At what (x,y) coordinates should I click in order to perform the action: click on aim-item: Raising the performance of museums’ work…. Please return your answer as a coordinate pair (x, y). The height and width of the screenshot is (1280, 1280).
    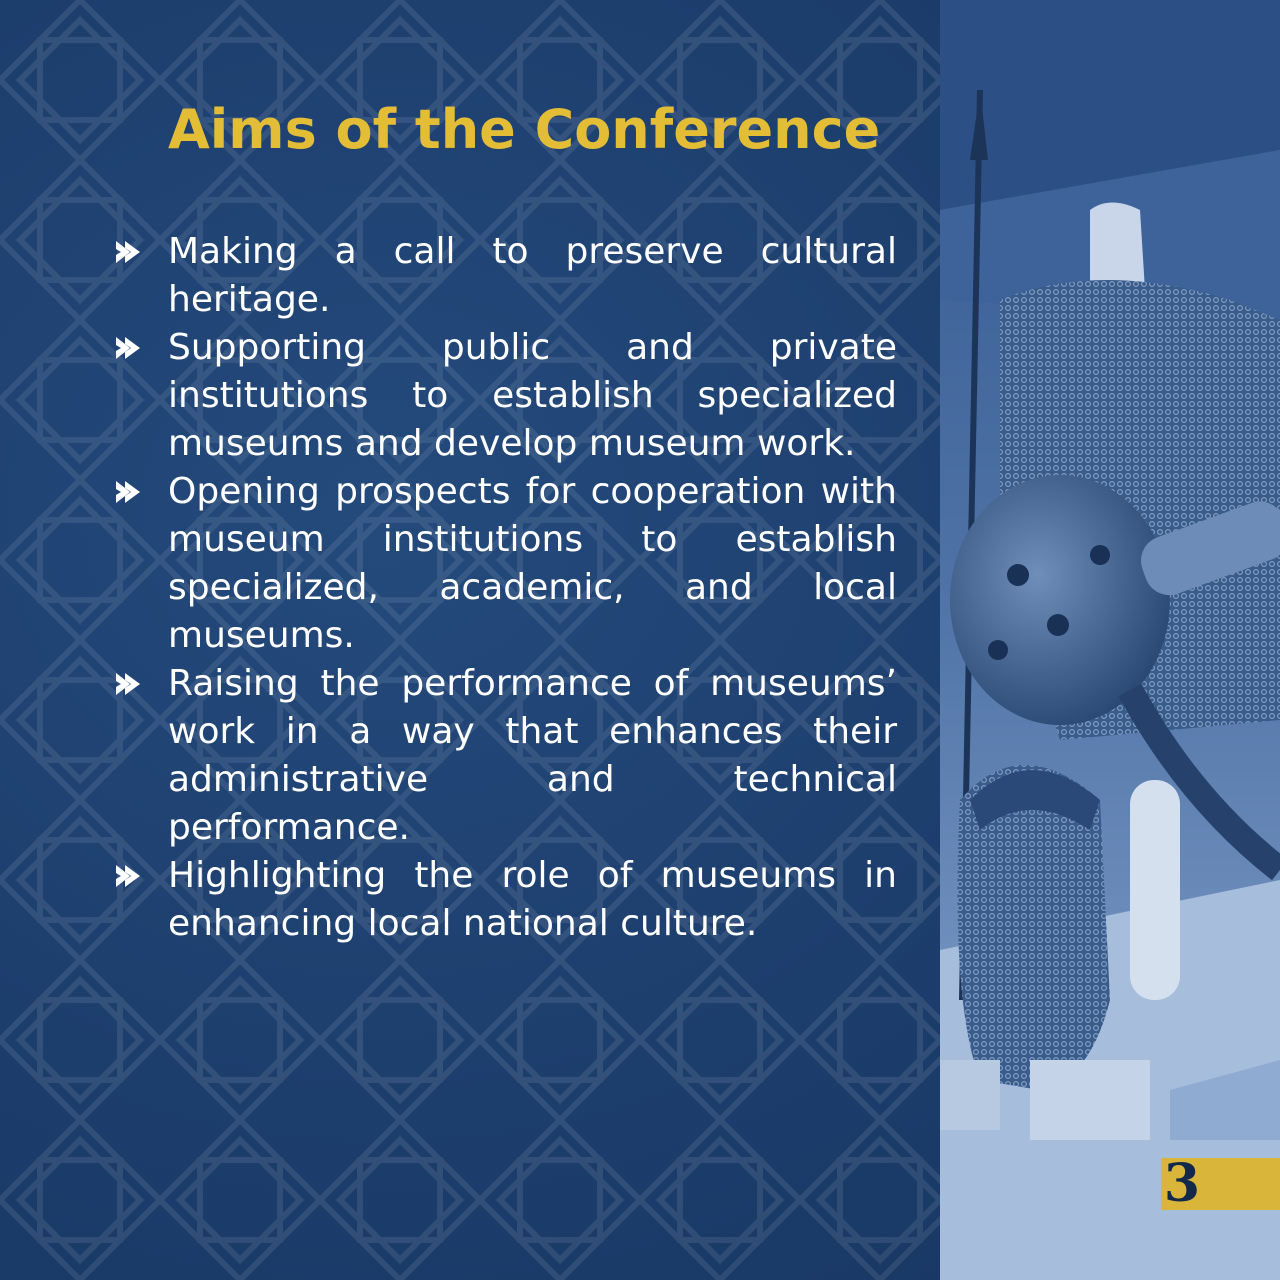
    Looking at the image, I should click on (506, 756).